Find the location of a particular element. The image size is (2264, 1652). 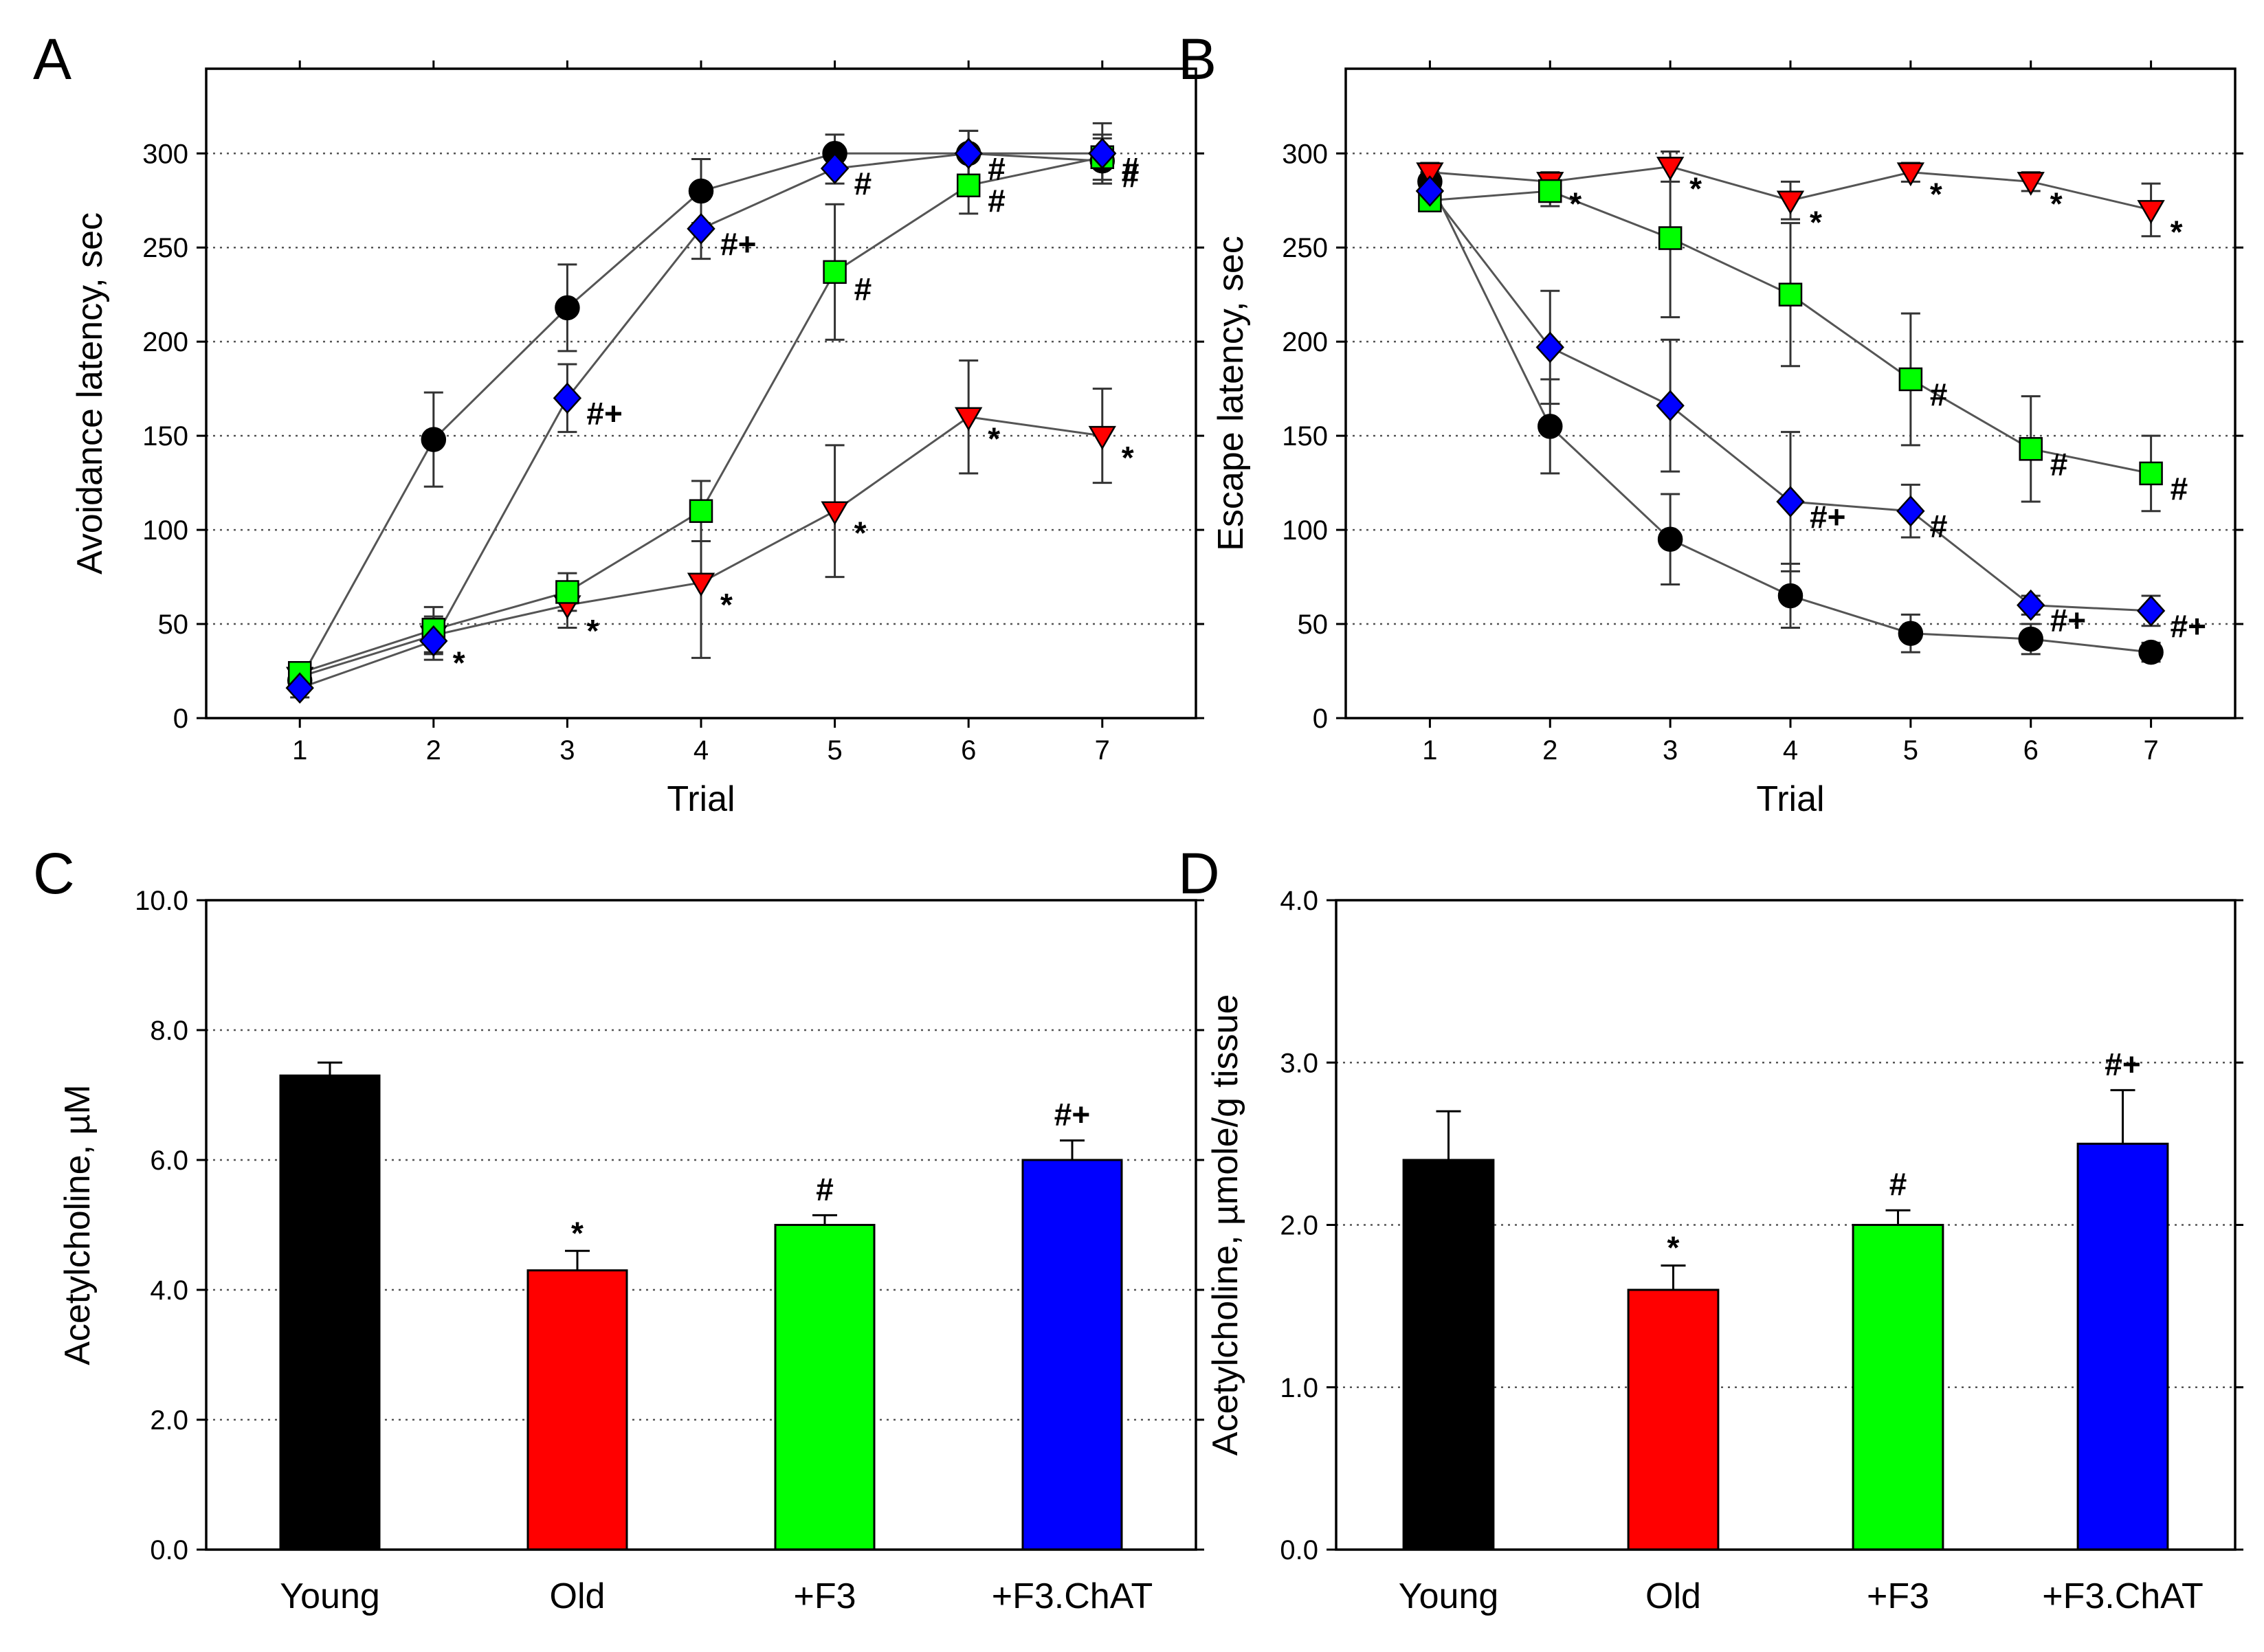

y-tick-label: 2.0 is located at coordinates (169, 1420).